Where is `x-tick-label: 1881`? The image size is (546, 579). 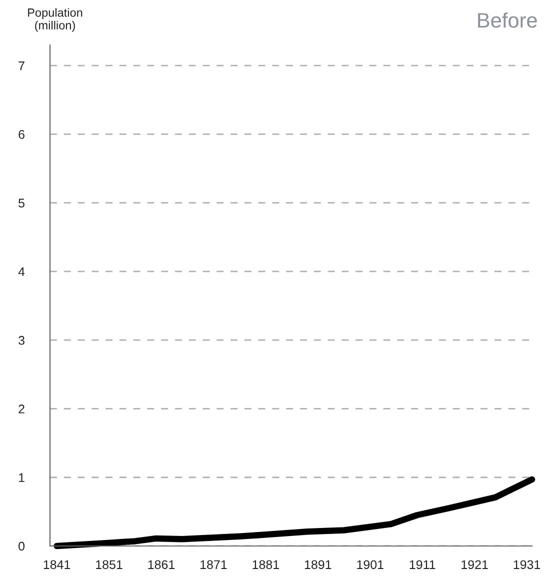 x-tick-label: 1881 is located at coordinates (265, 565).